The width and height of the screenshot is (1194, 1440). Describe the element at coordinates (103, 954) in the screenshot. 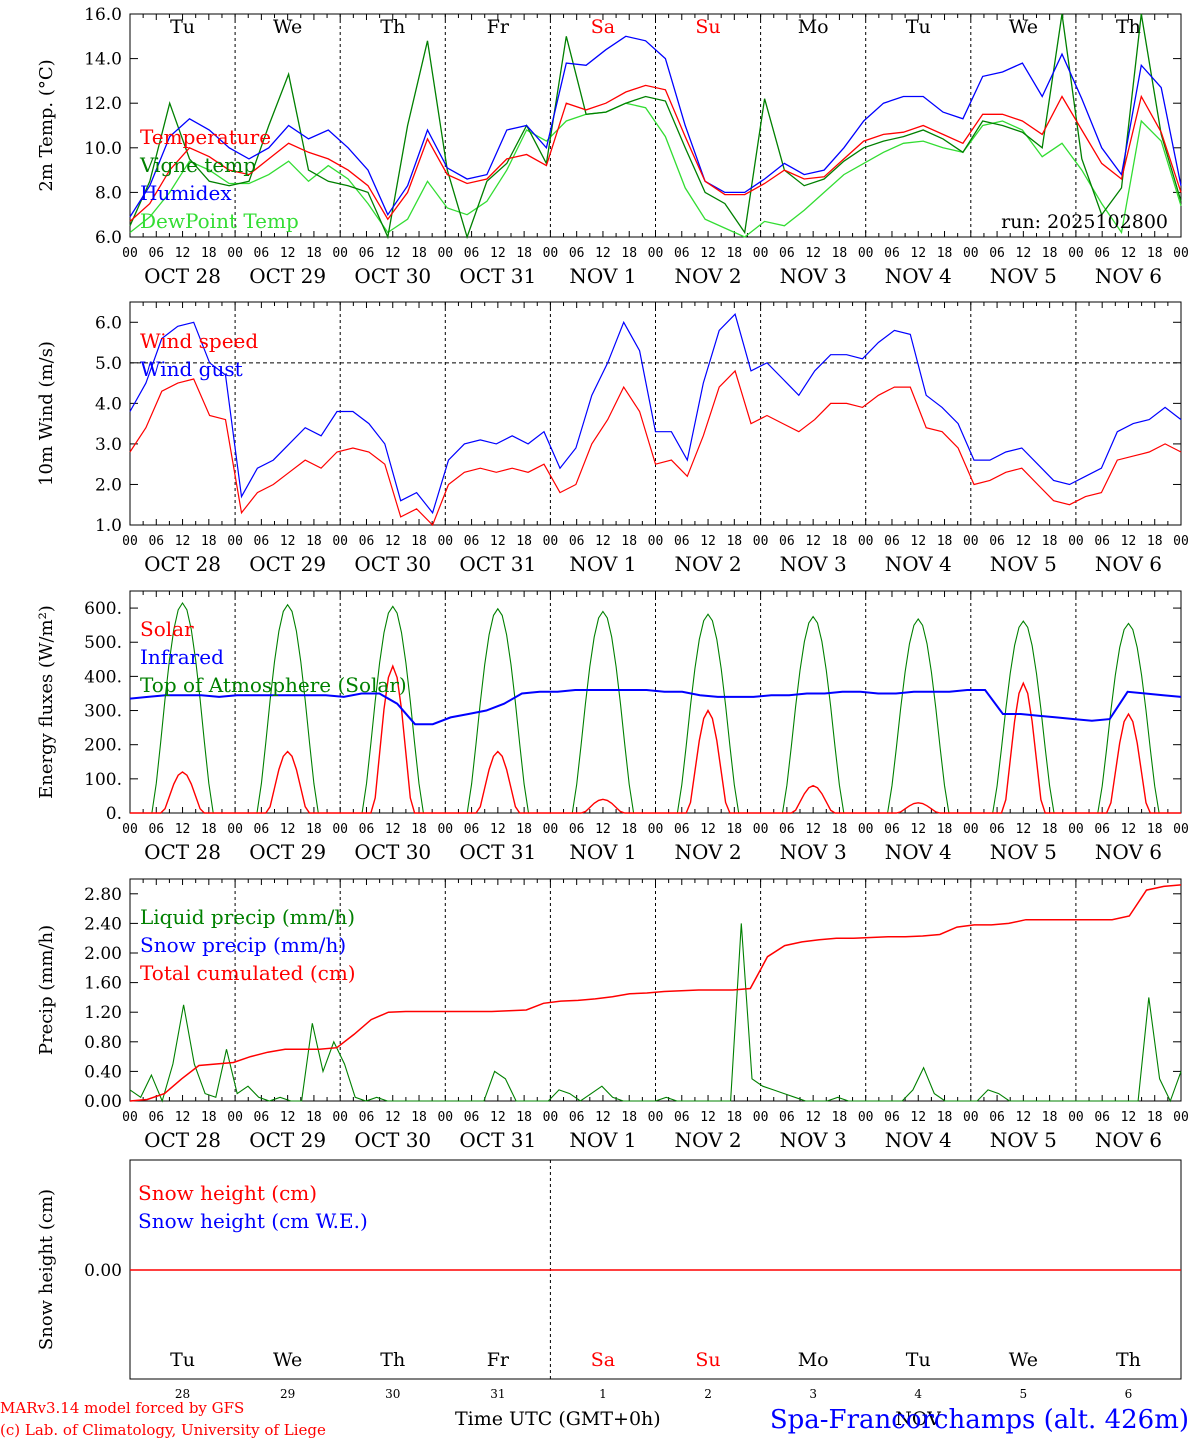

I see `y-tick-label: 2.00` at that location.